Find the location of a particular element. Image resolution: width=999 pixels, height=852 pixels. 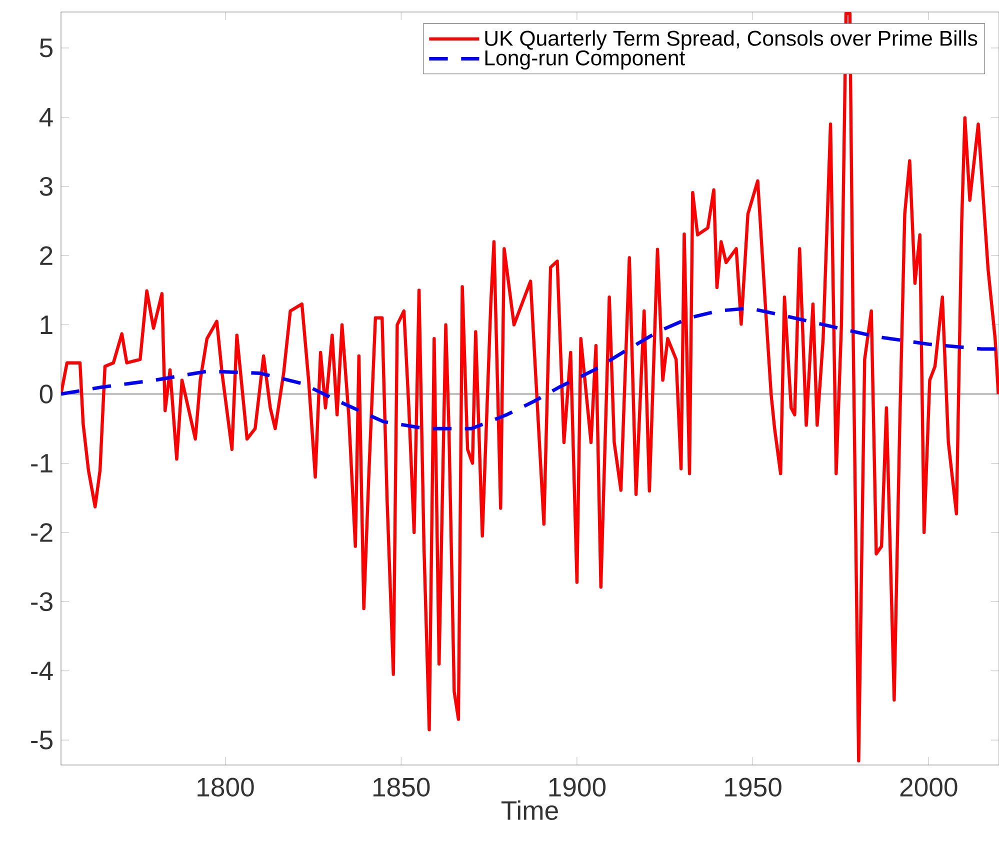

x-tick-label: 1900 is located at coordinates (577, 787).